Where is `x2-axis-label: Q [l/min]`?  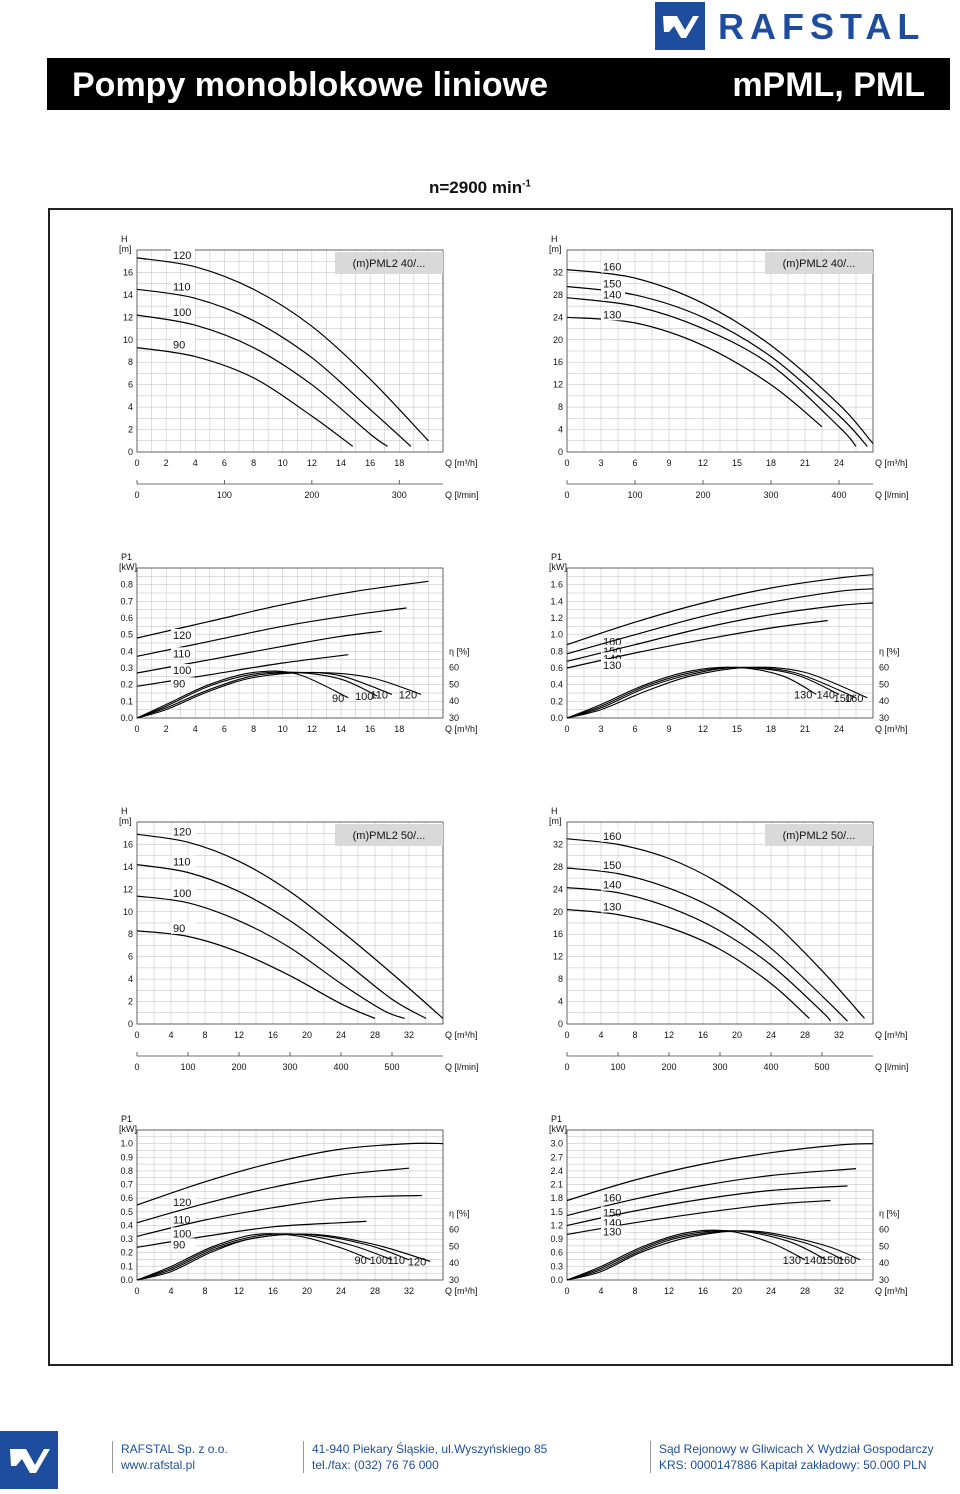 x2-axis-label: Q [l/min] is located at coordinates (462, 1067).